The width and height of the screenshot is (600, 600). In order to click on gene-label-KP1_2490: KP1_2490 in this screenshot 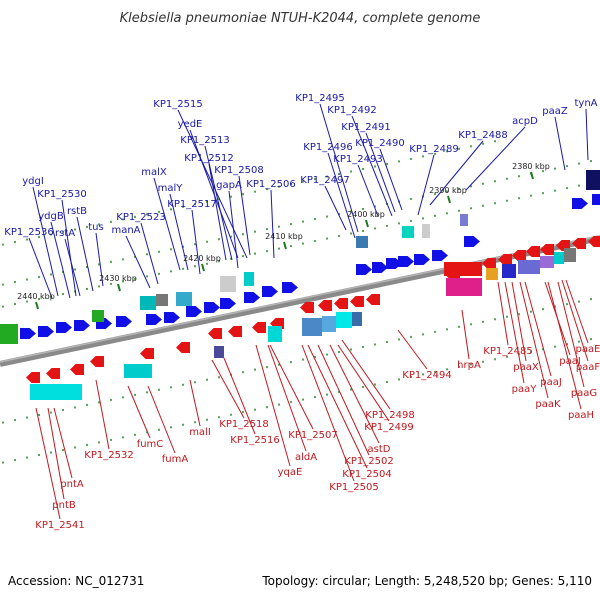, I will do `click(379, 143)`.